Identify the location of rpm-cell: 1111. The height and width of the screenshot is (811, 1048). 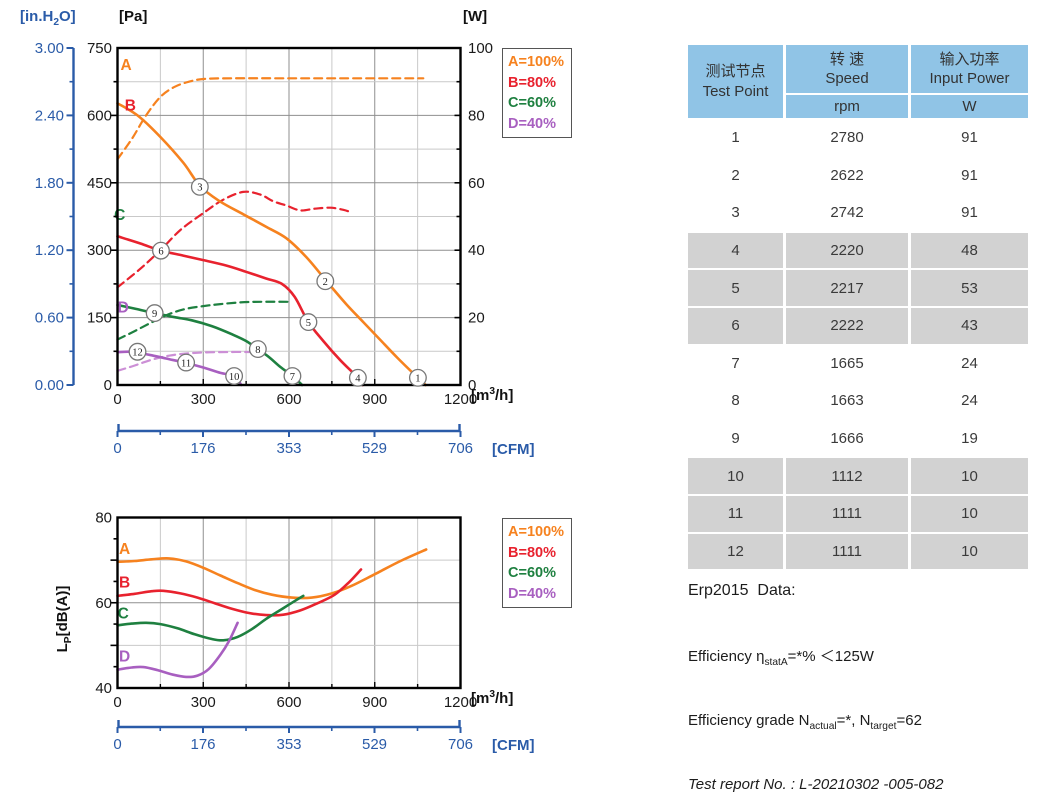
(847, 513).